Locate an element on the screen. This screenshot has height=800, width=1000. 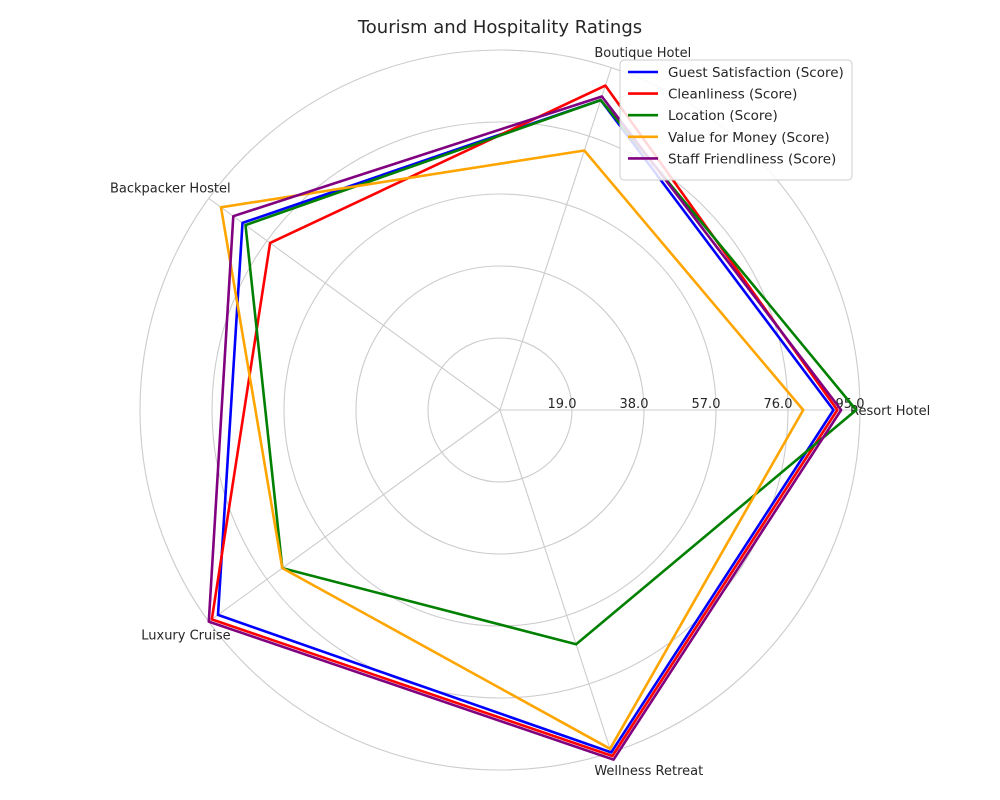
radial-tick-label: 38.0 is located at coordinates (634, 404).